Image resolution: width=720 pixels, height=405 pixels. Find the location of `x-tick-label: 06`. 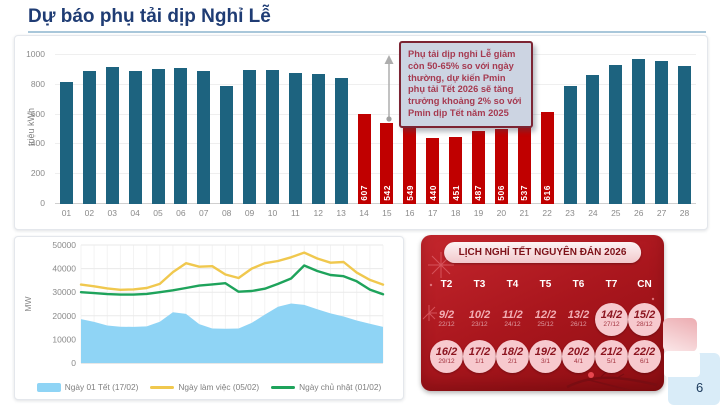

x-tick-label: 06 is located at coordinates (181, 213).